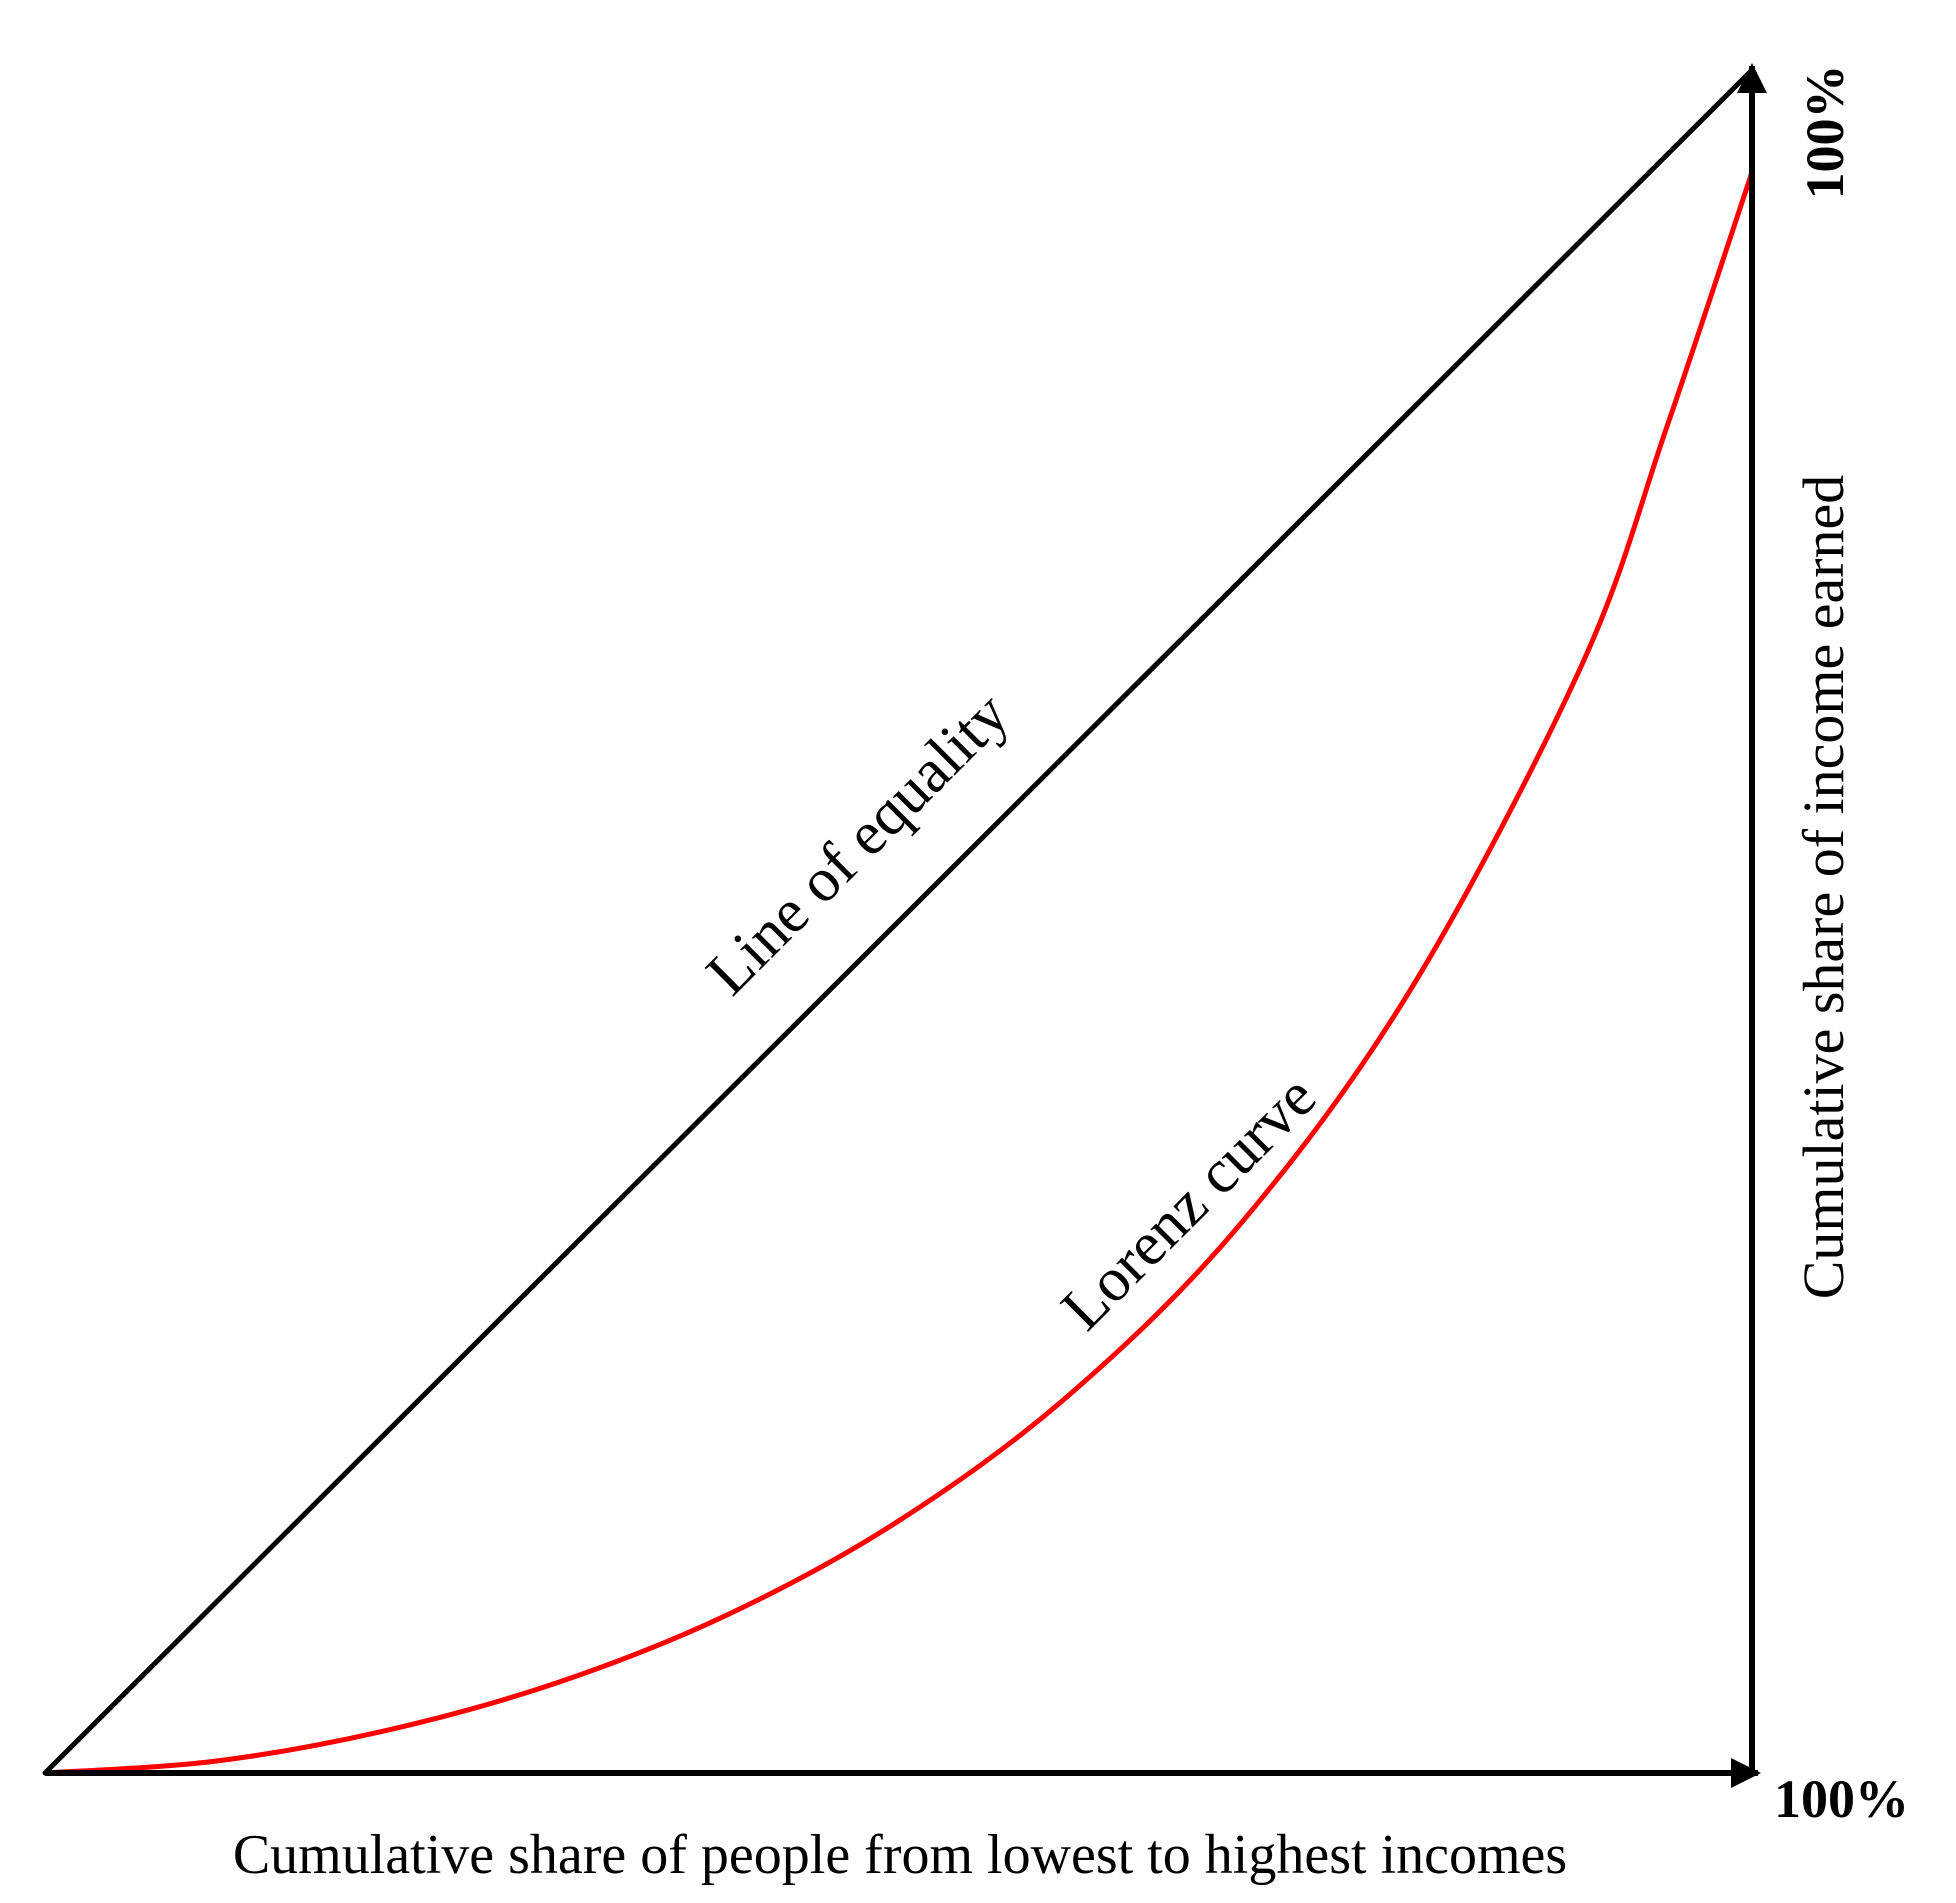  Describe the element at coordinates (1823, 887) in the screenshot. I see `y-axis-label: Cumulative share of income earned` at that location.